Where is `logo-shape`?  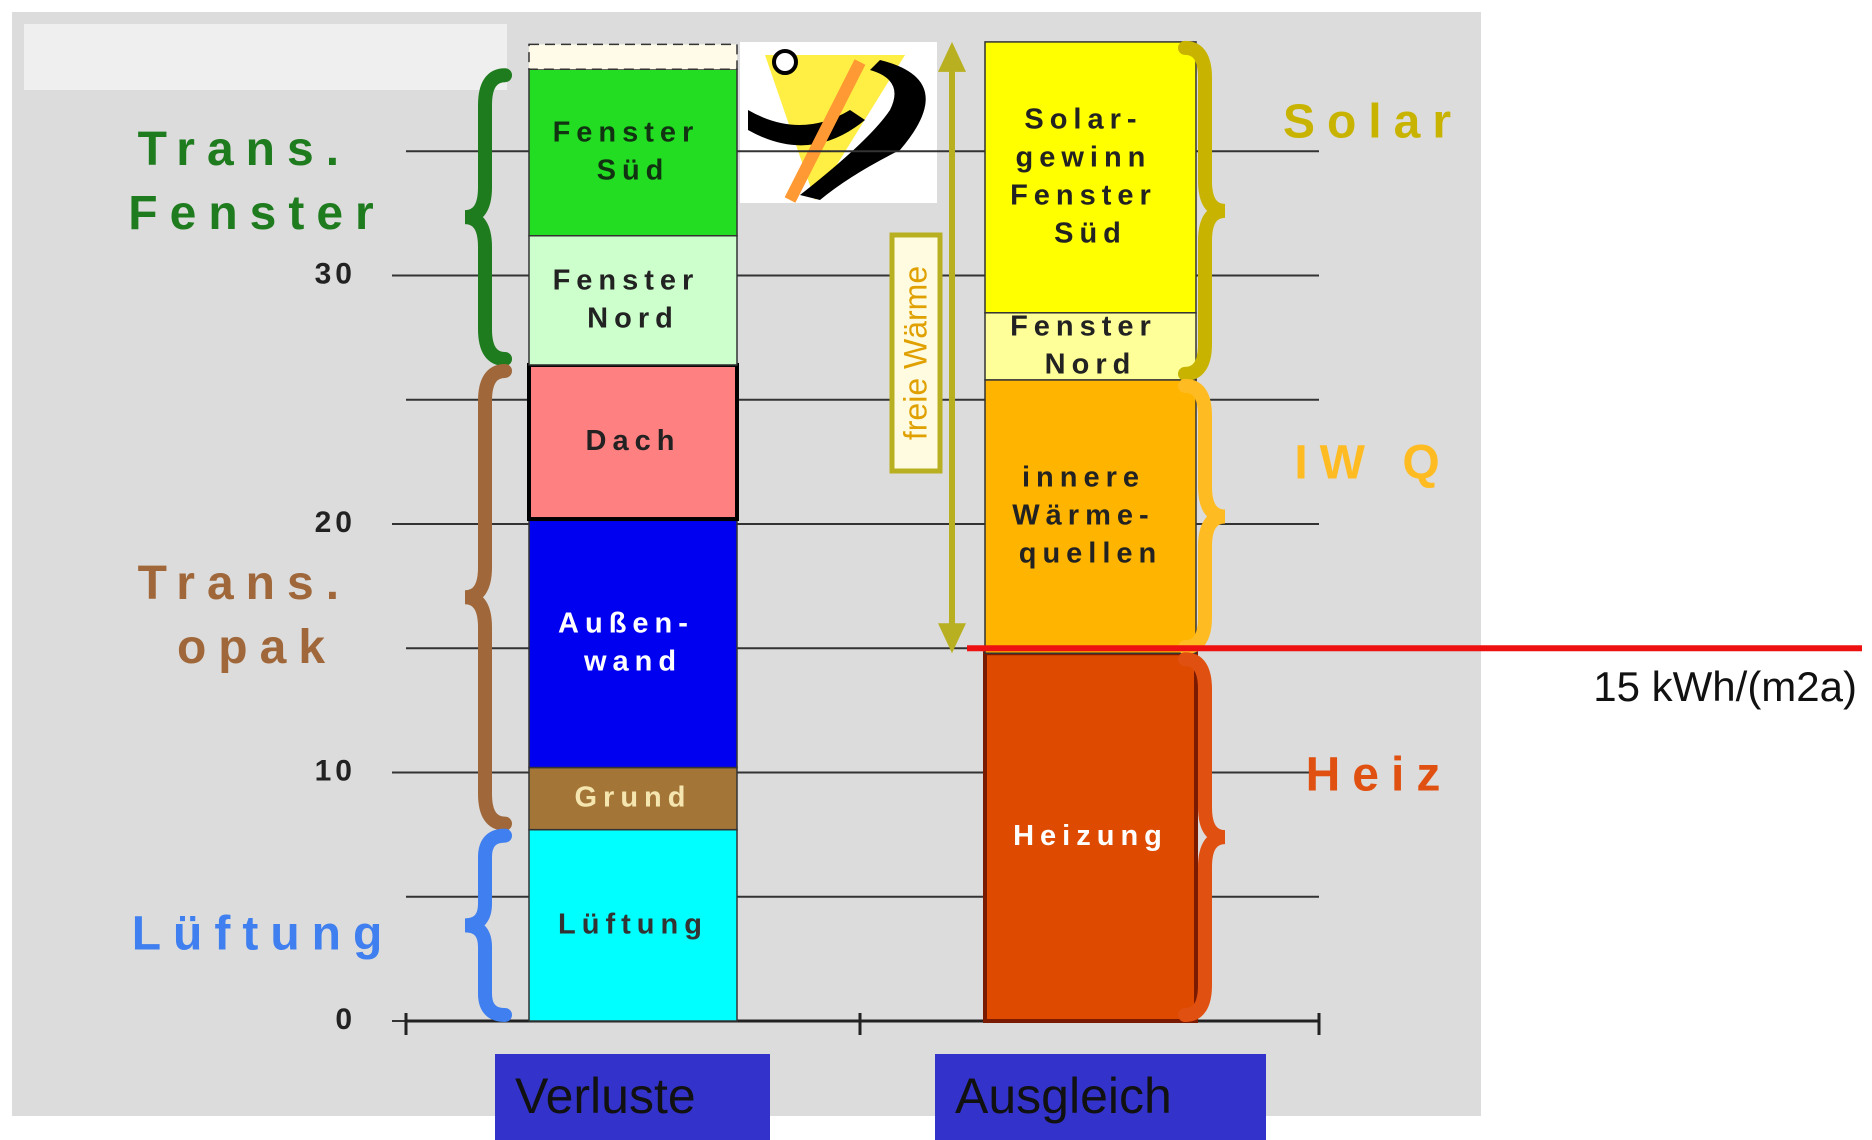
logo-shape is located at coordinates (863, 130).